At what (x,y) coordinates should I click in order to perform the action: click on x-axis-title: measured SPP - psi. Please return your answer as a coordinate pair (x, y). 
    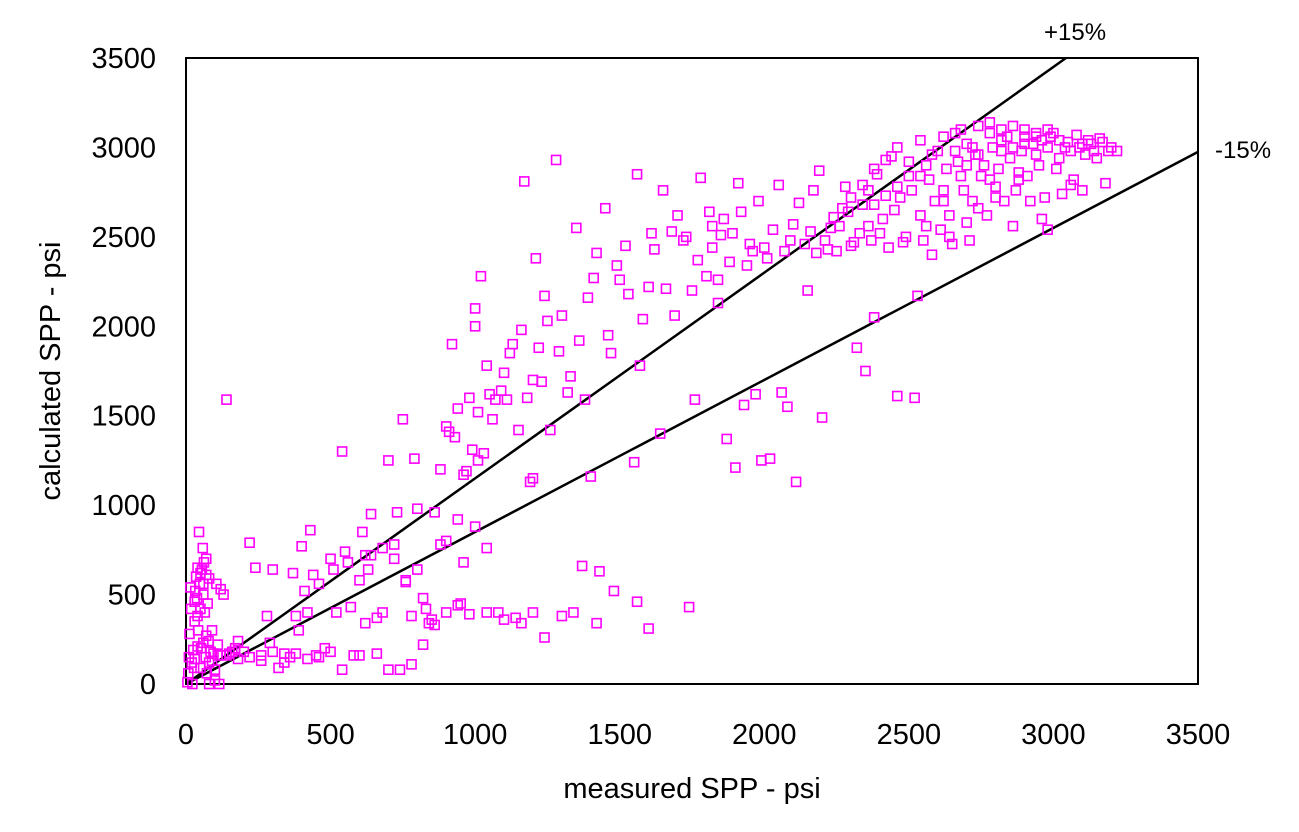
    Looking at the image, I should click on (691, 789).